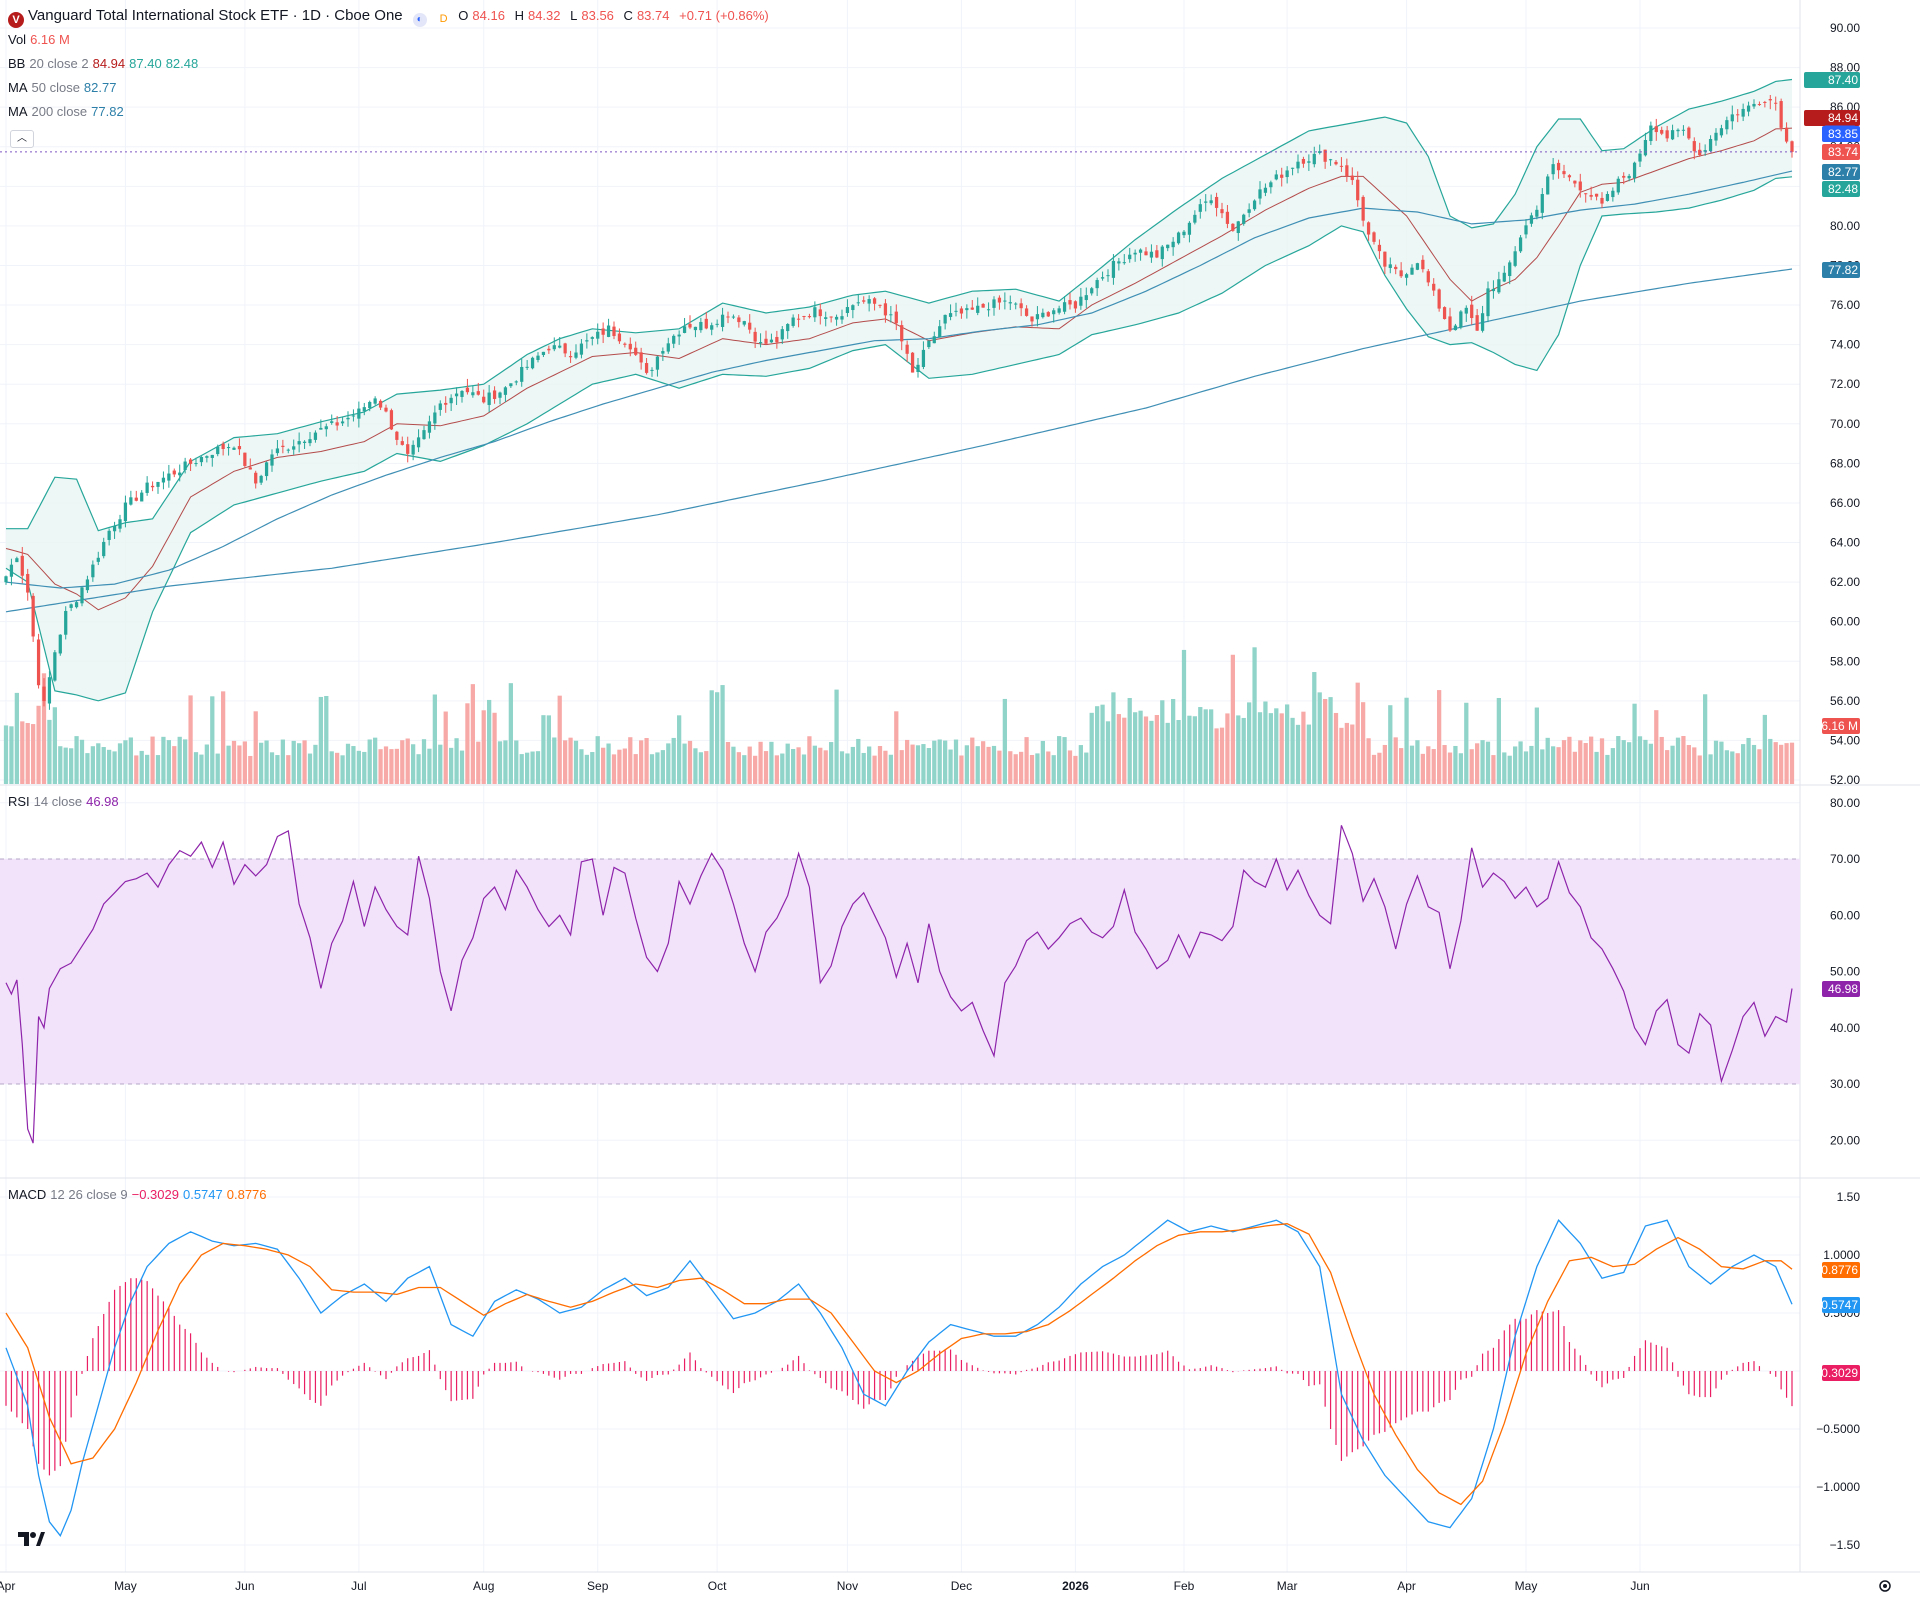 This screenshot has height=1600, width=1920. Describe the element at coordinates (1845, 384) in the screenshot. I see `price-axis-label: 72.00` at that location.